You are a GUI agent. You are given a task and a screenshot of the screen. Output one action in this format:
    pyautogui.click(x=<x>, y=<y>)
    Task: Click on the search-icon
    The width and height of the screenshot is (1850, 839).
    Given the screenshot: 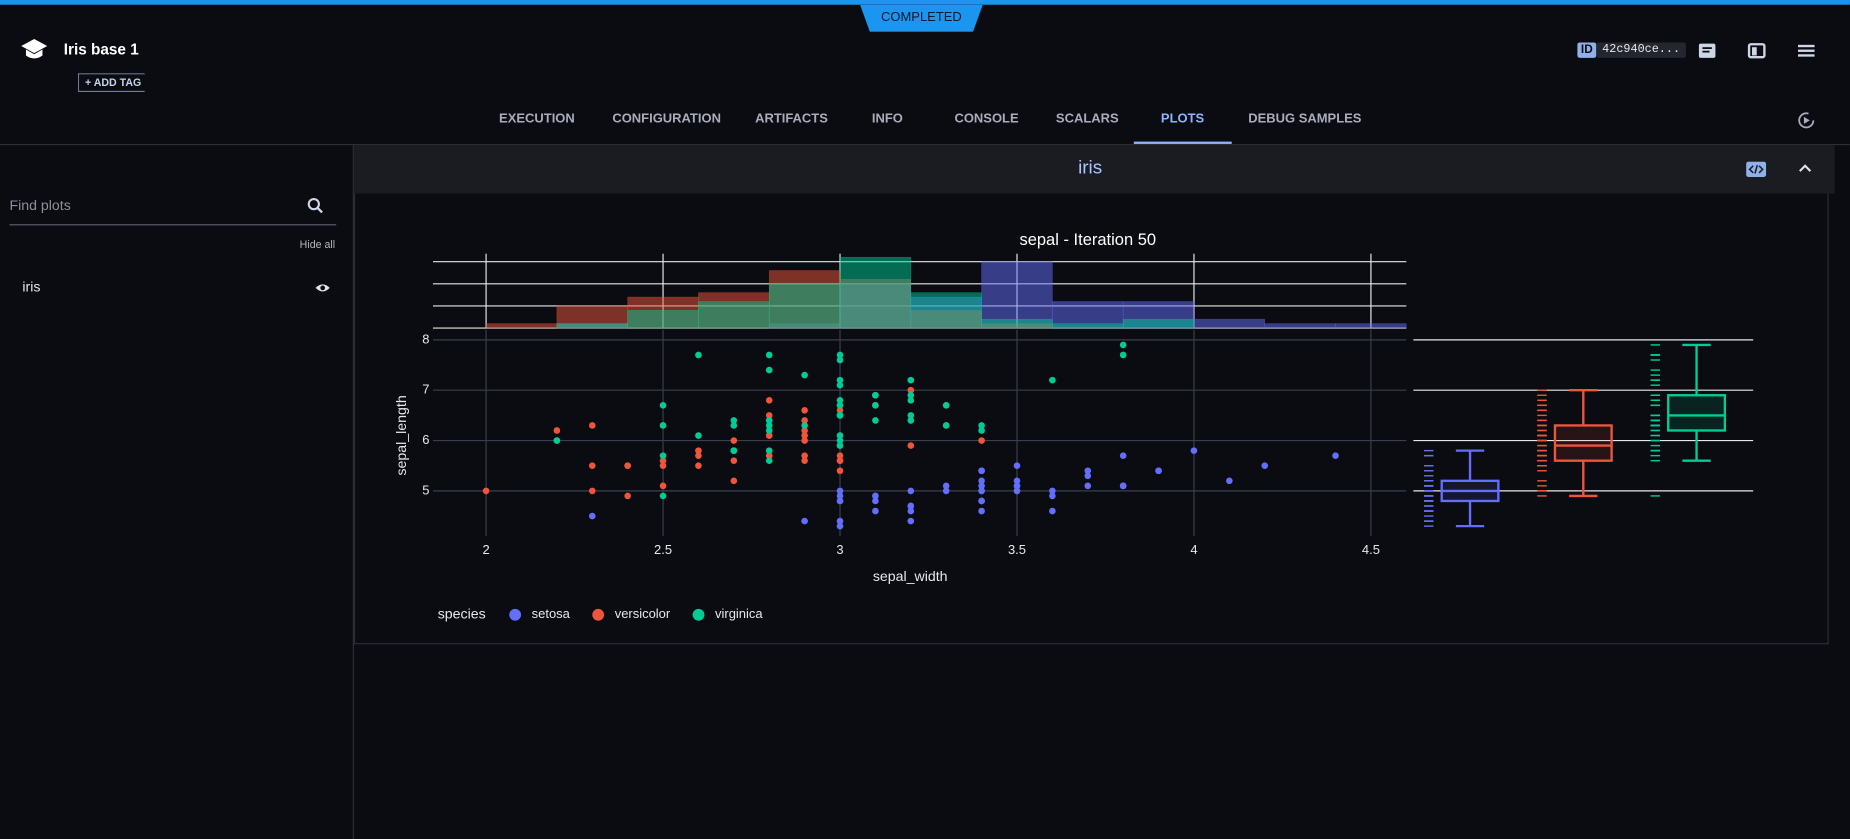 What is the action you would take?
    pyautogui.click(x=315, y=205)
    